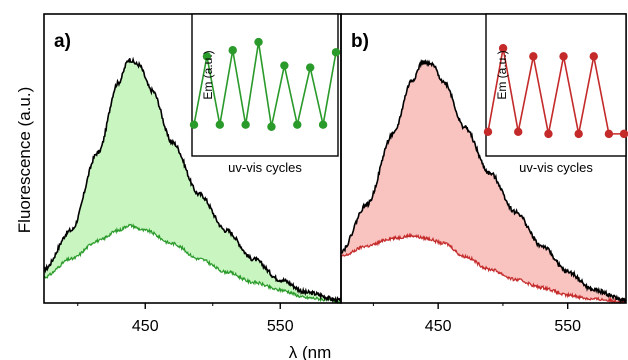 This screenshot has width=628, height=360. I want to click on panel-label: b), so click(360, 41).